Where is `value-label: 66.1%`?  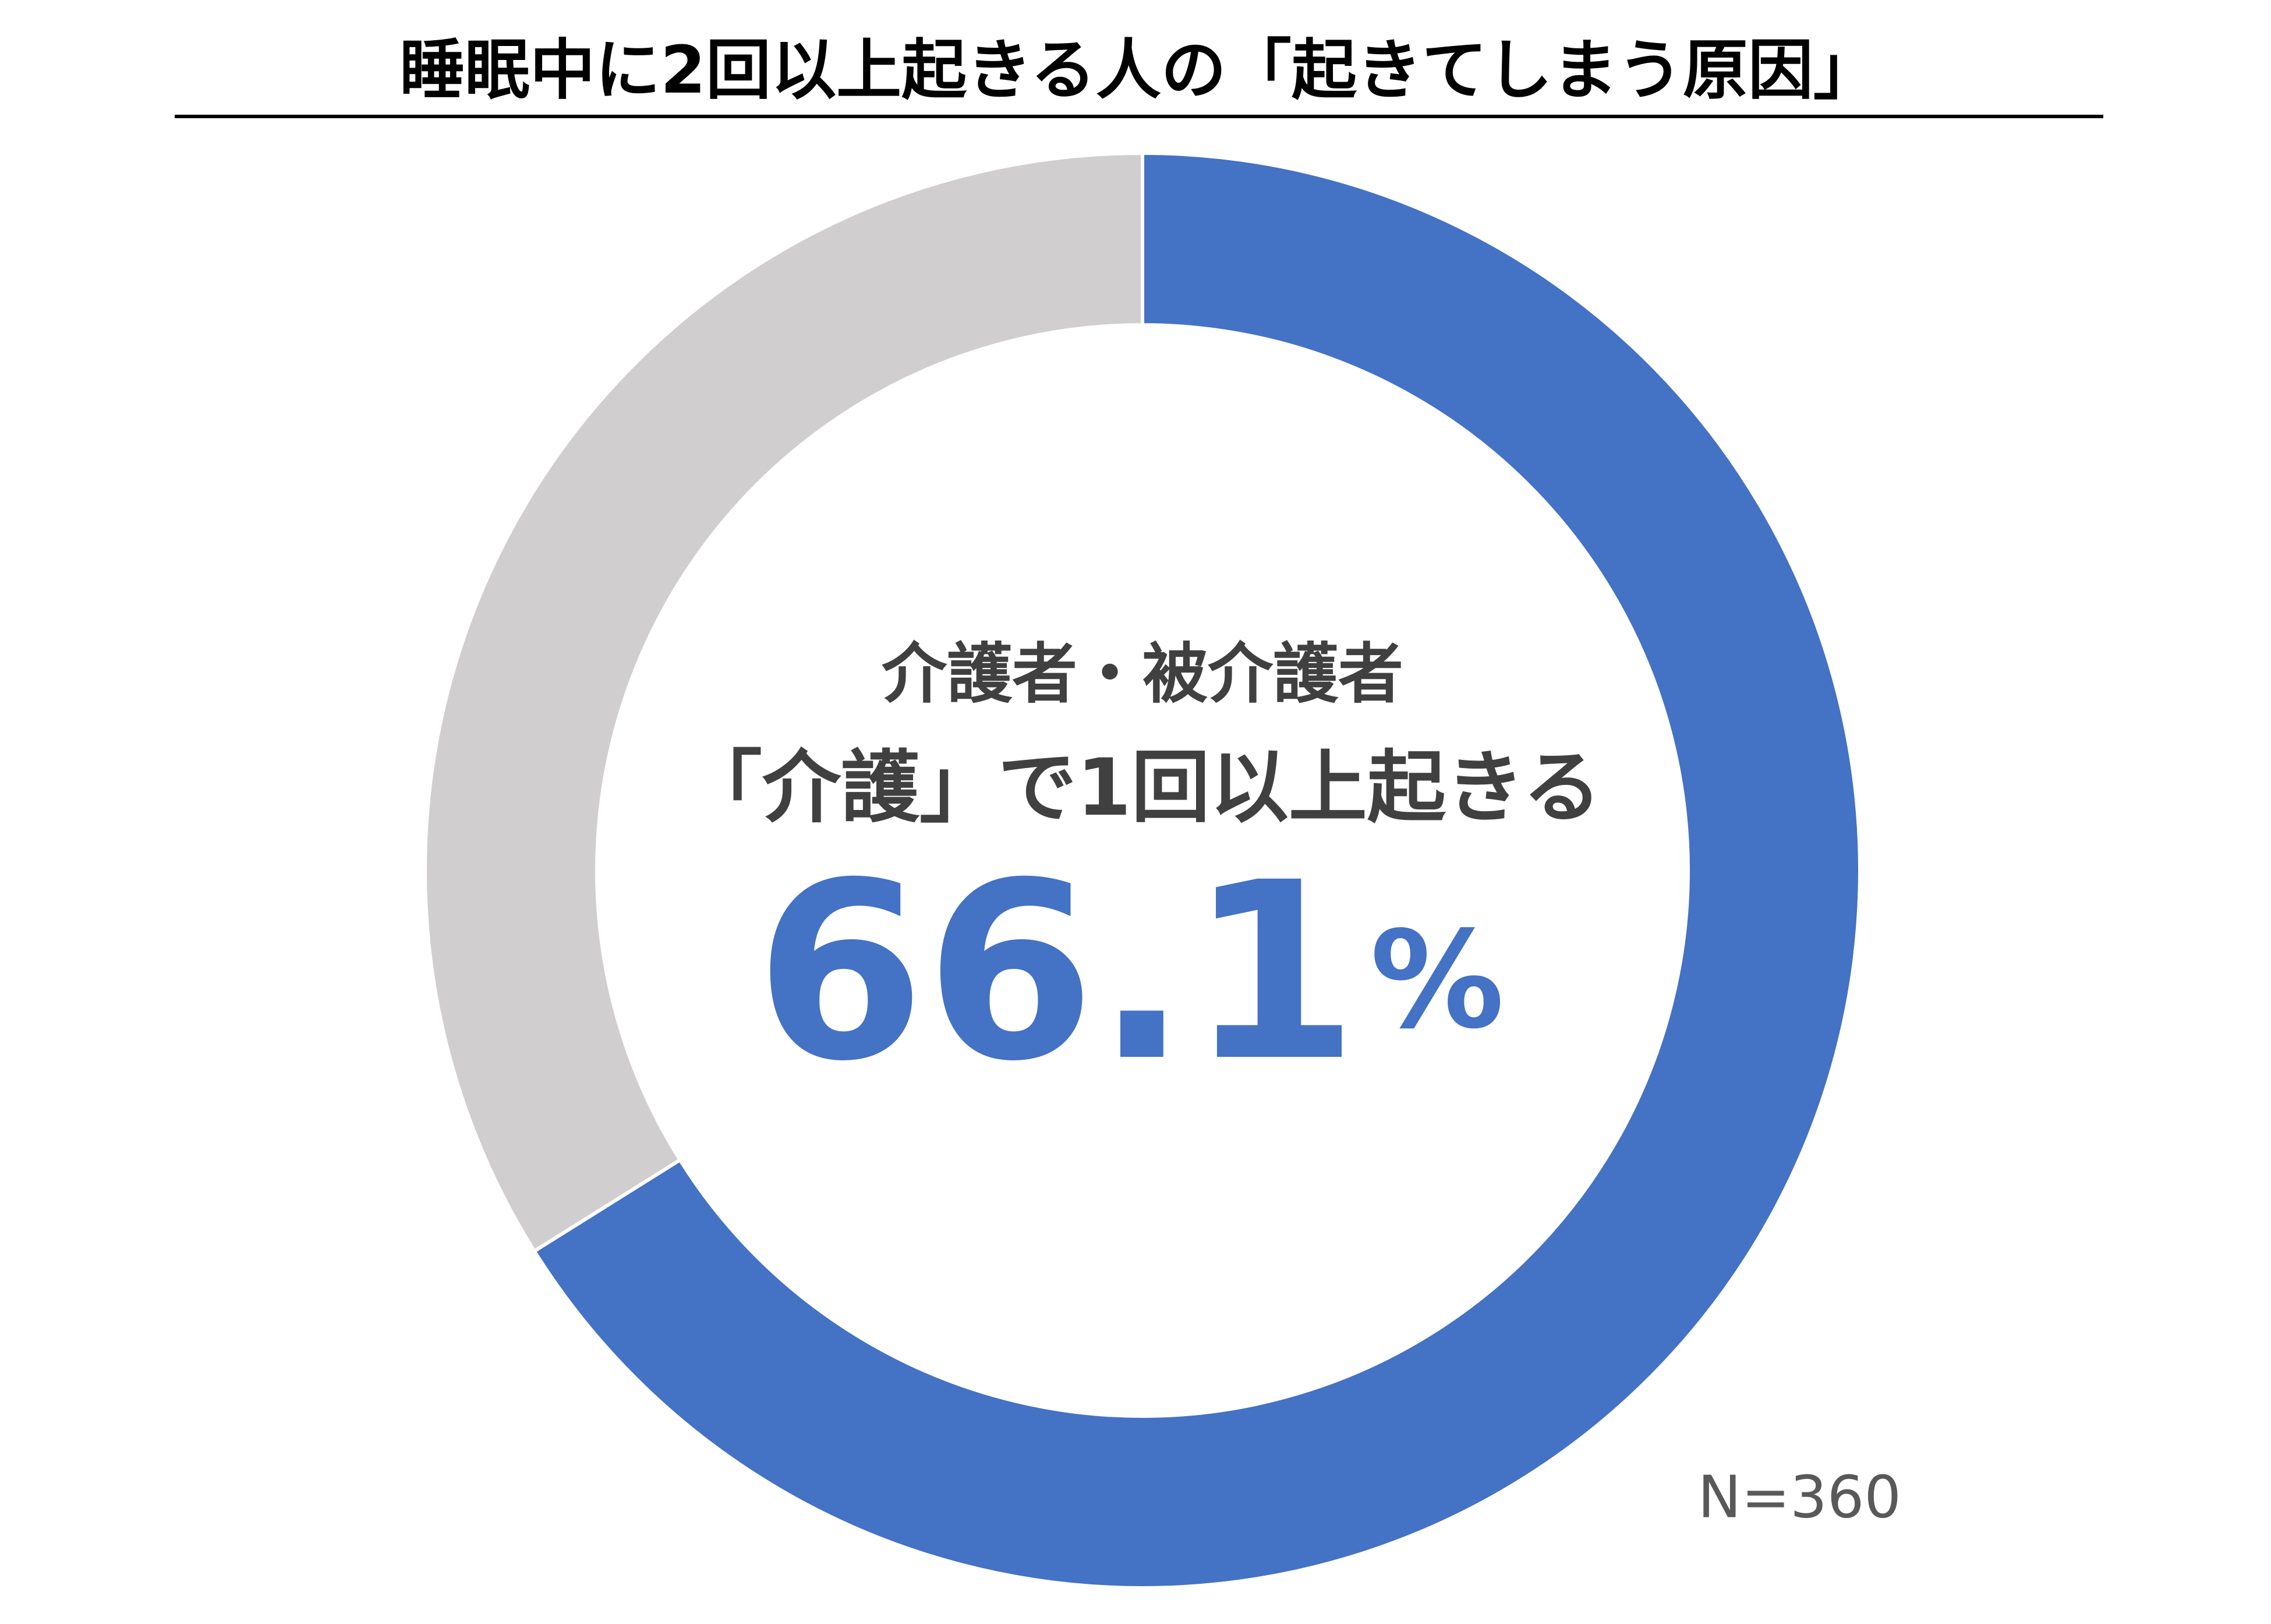
value-label: 66.1% is located at coordinates (1130, 972).